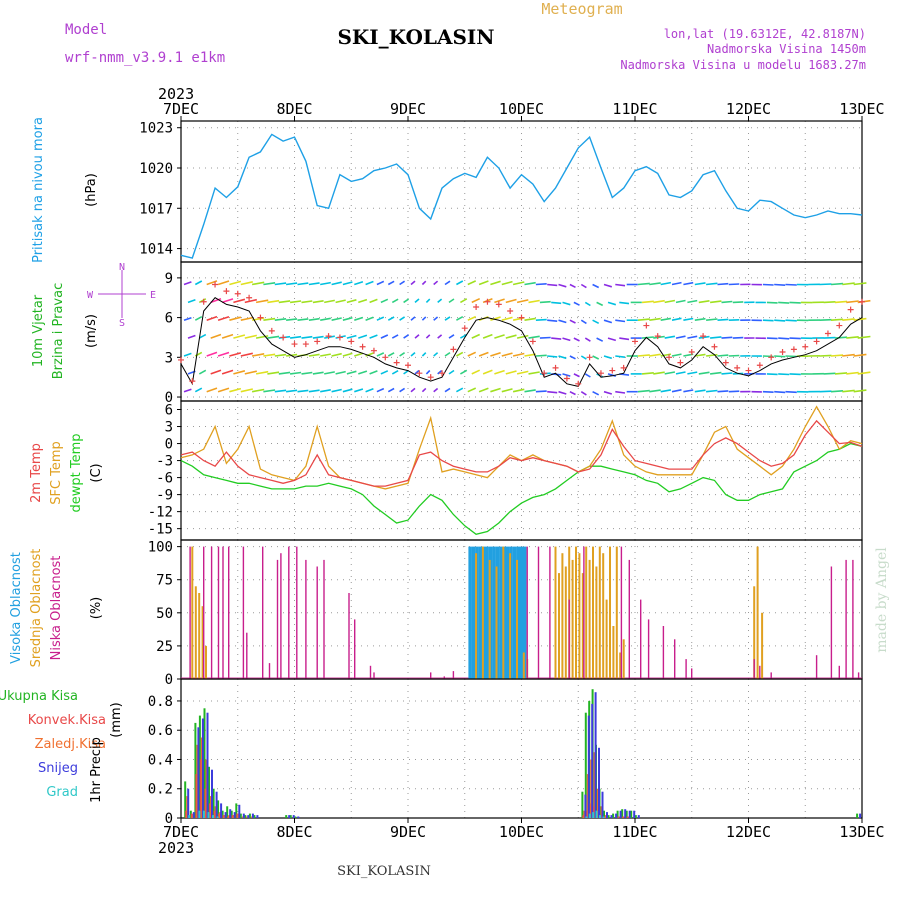  What do you see at coordinates (408, 109) in the screenshot?
I see `date-label-top: 9DEC` at bounding box center [408, 109].